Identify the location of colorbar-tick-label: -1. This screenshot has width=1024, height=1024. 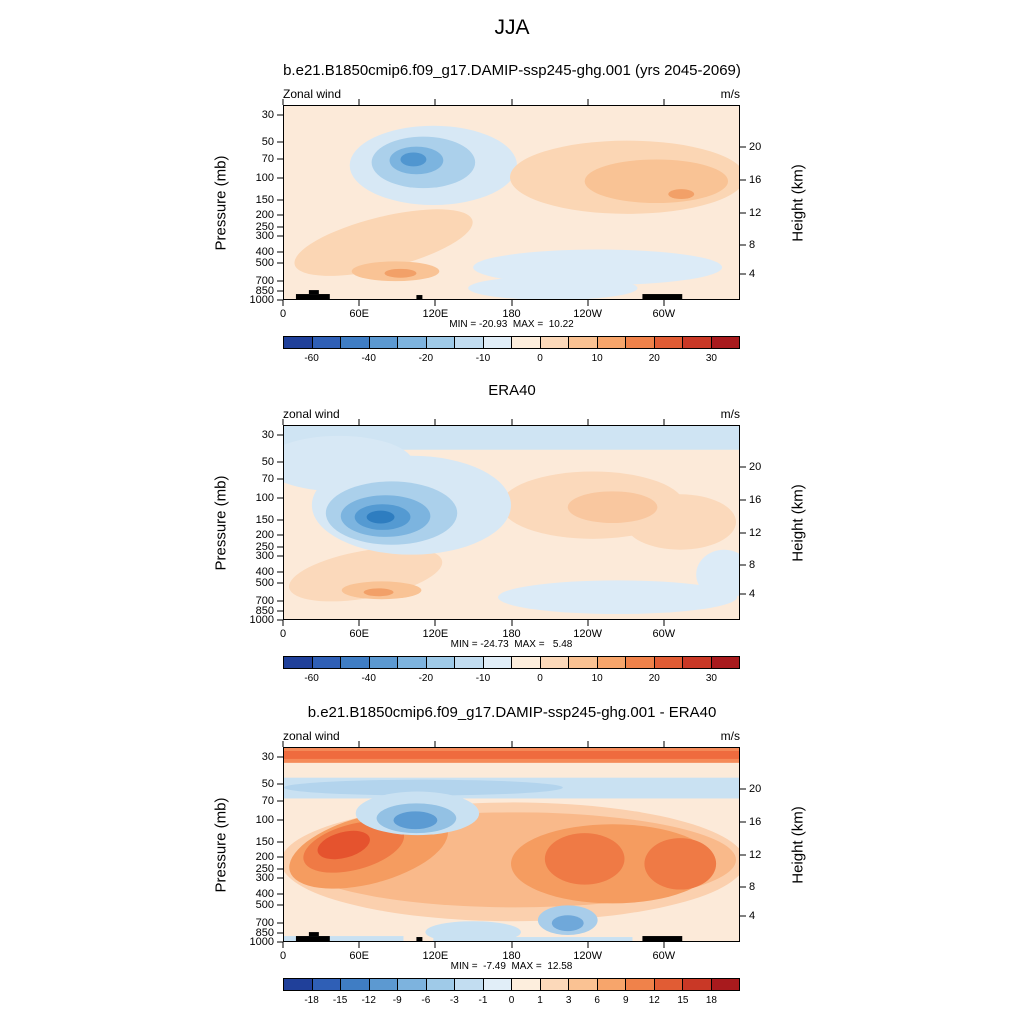
(483, 1000).